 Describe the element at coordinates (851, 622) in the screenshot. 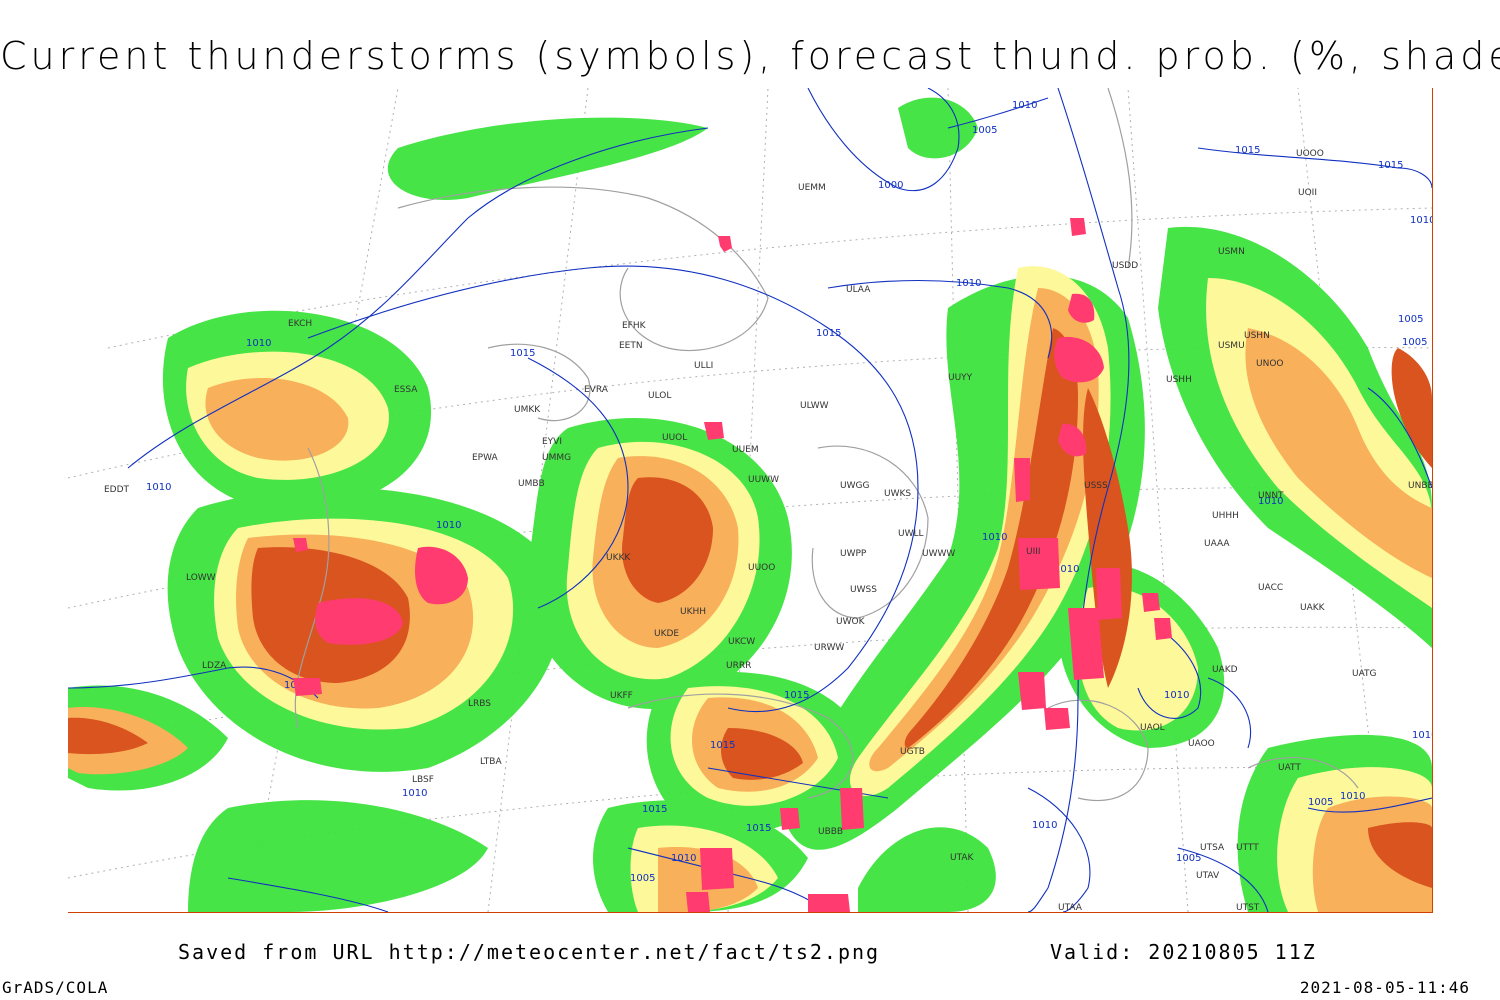

I see `station-label: UWOK` at that location.